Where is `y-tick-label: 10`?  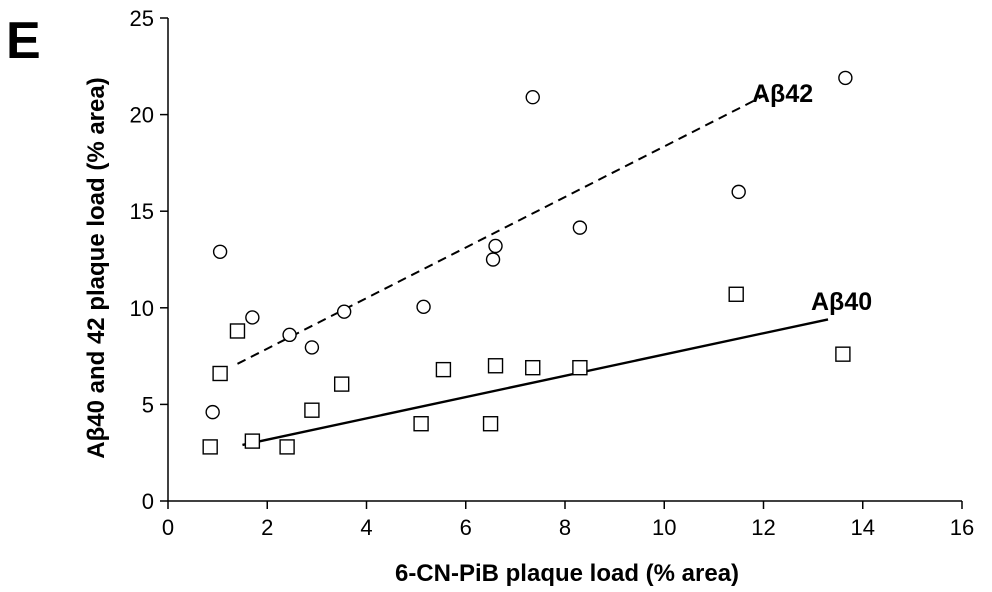 y-tick-label: 10 is located at coordinates (142, 308).